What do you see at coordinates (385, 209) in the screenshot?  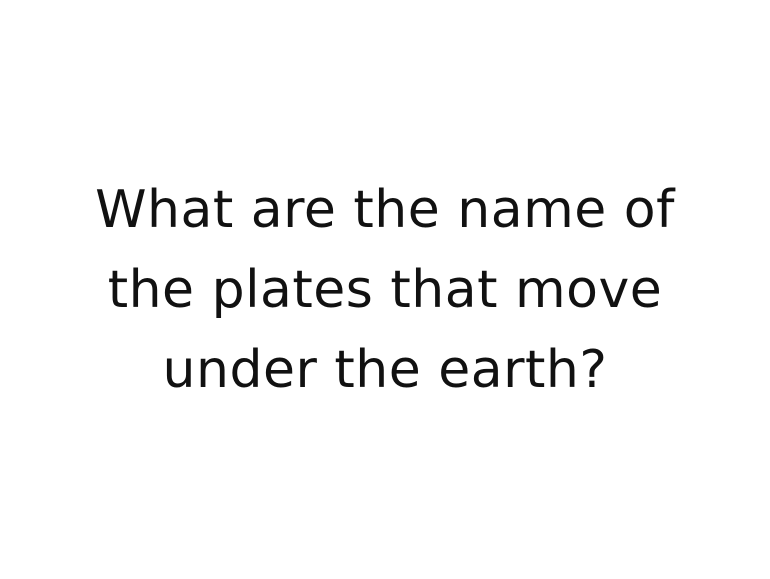 I see `question-line-1: What are the name of` at bounding box center [385, 209].